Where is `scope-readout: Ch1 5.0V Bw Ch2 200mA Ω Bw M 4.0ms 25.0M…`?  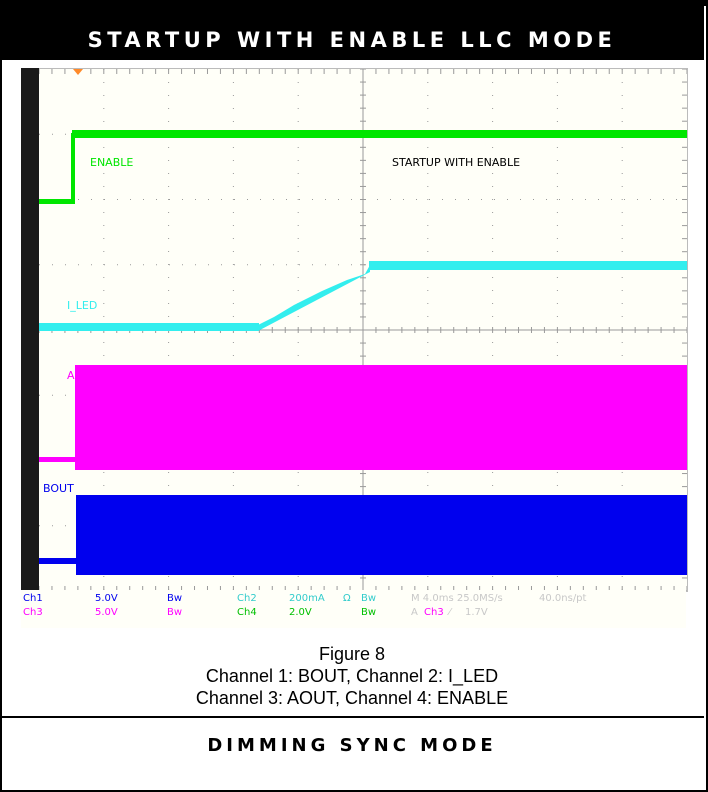 scope-readout: Ch1 5.0V Bw Ch2 200mA Ω Bw M 4.0ms 25.0M… is located at coordinates (353, 609).